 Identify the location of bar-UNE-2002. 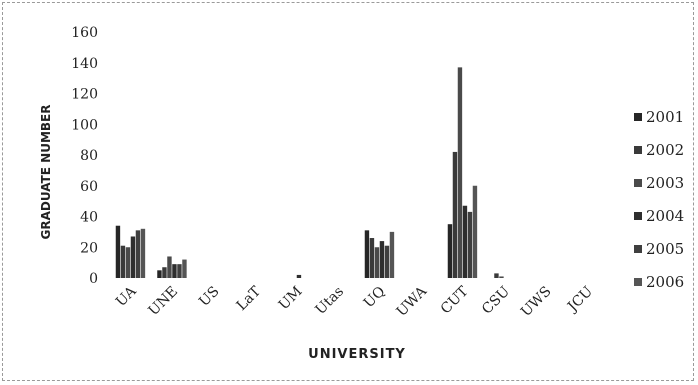
(164, 272).